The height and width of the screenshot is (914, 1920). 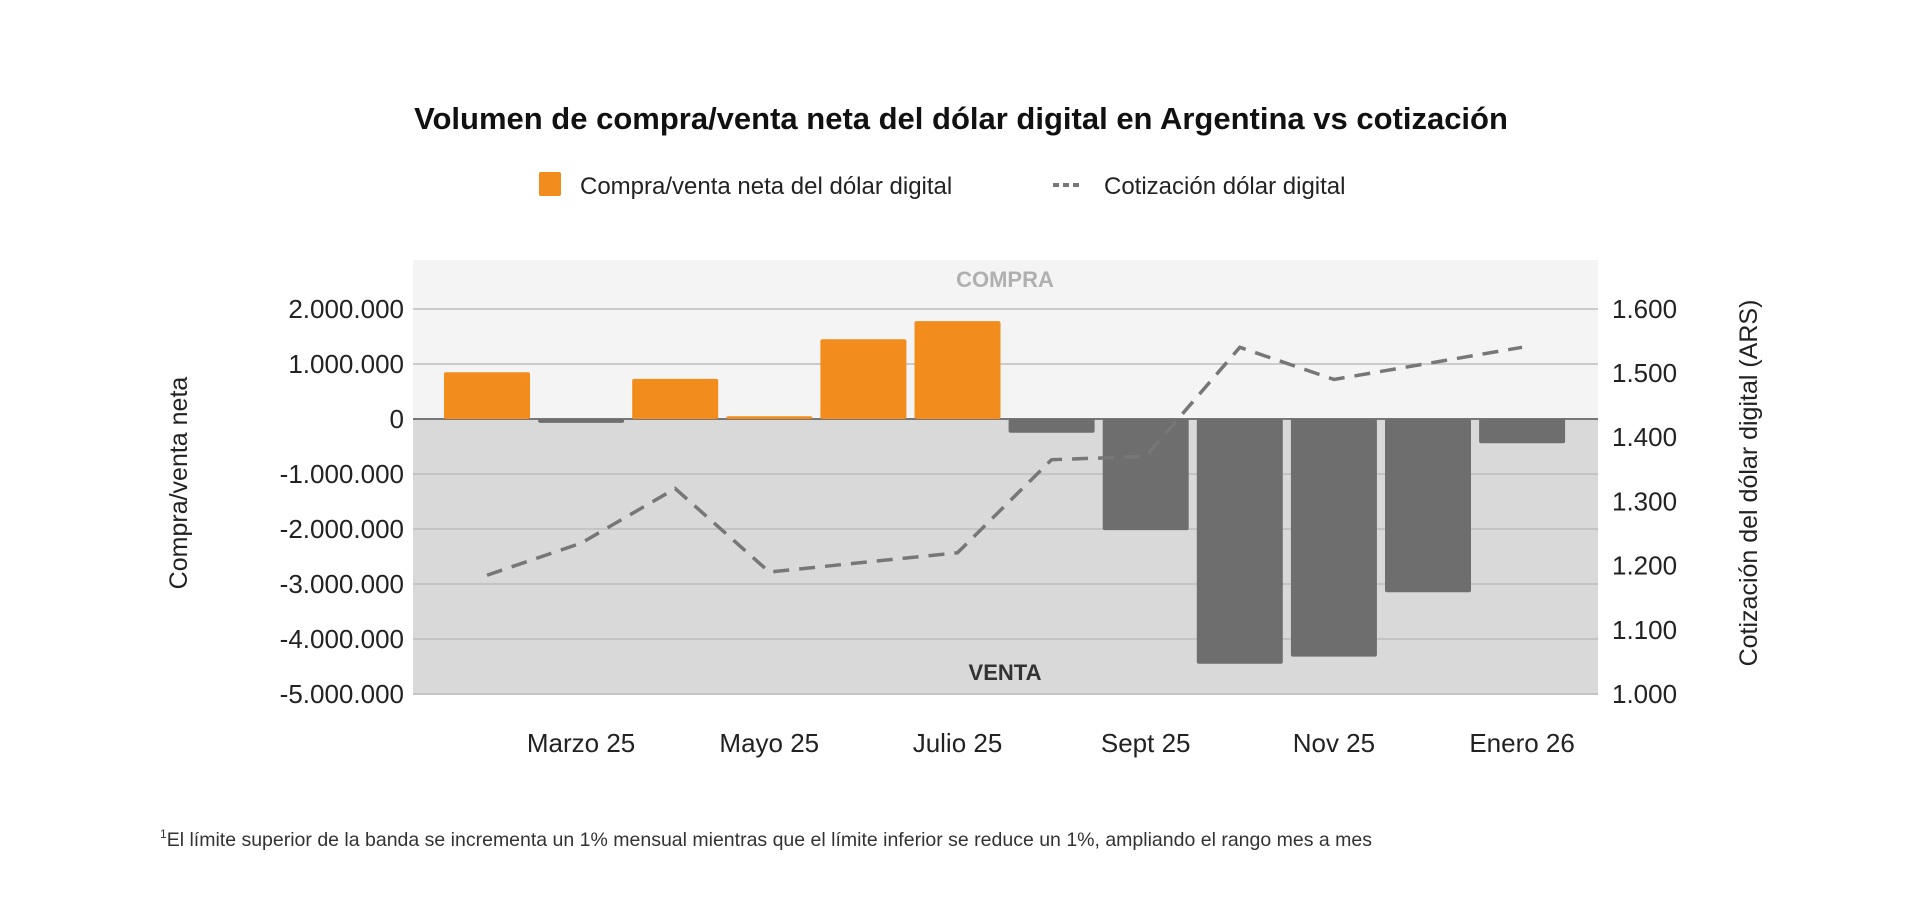 I want to click on x-tick-label: Mayo 25, so click(x=769, y=743).